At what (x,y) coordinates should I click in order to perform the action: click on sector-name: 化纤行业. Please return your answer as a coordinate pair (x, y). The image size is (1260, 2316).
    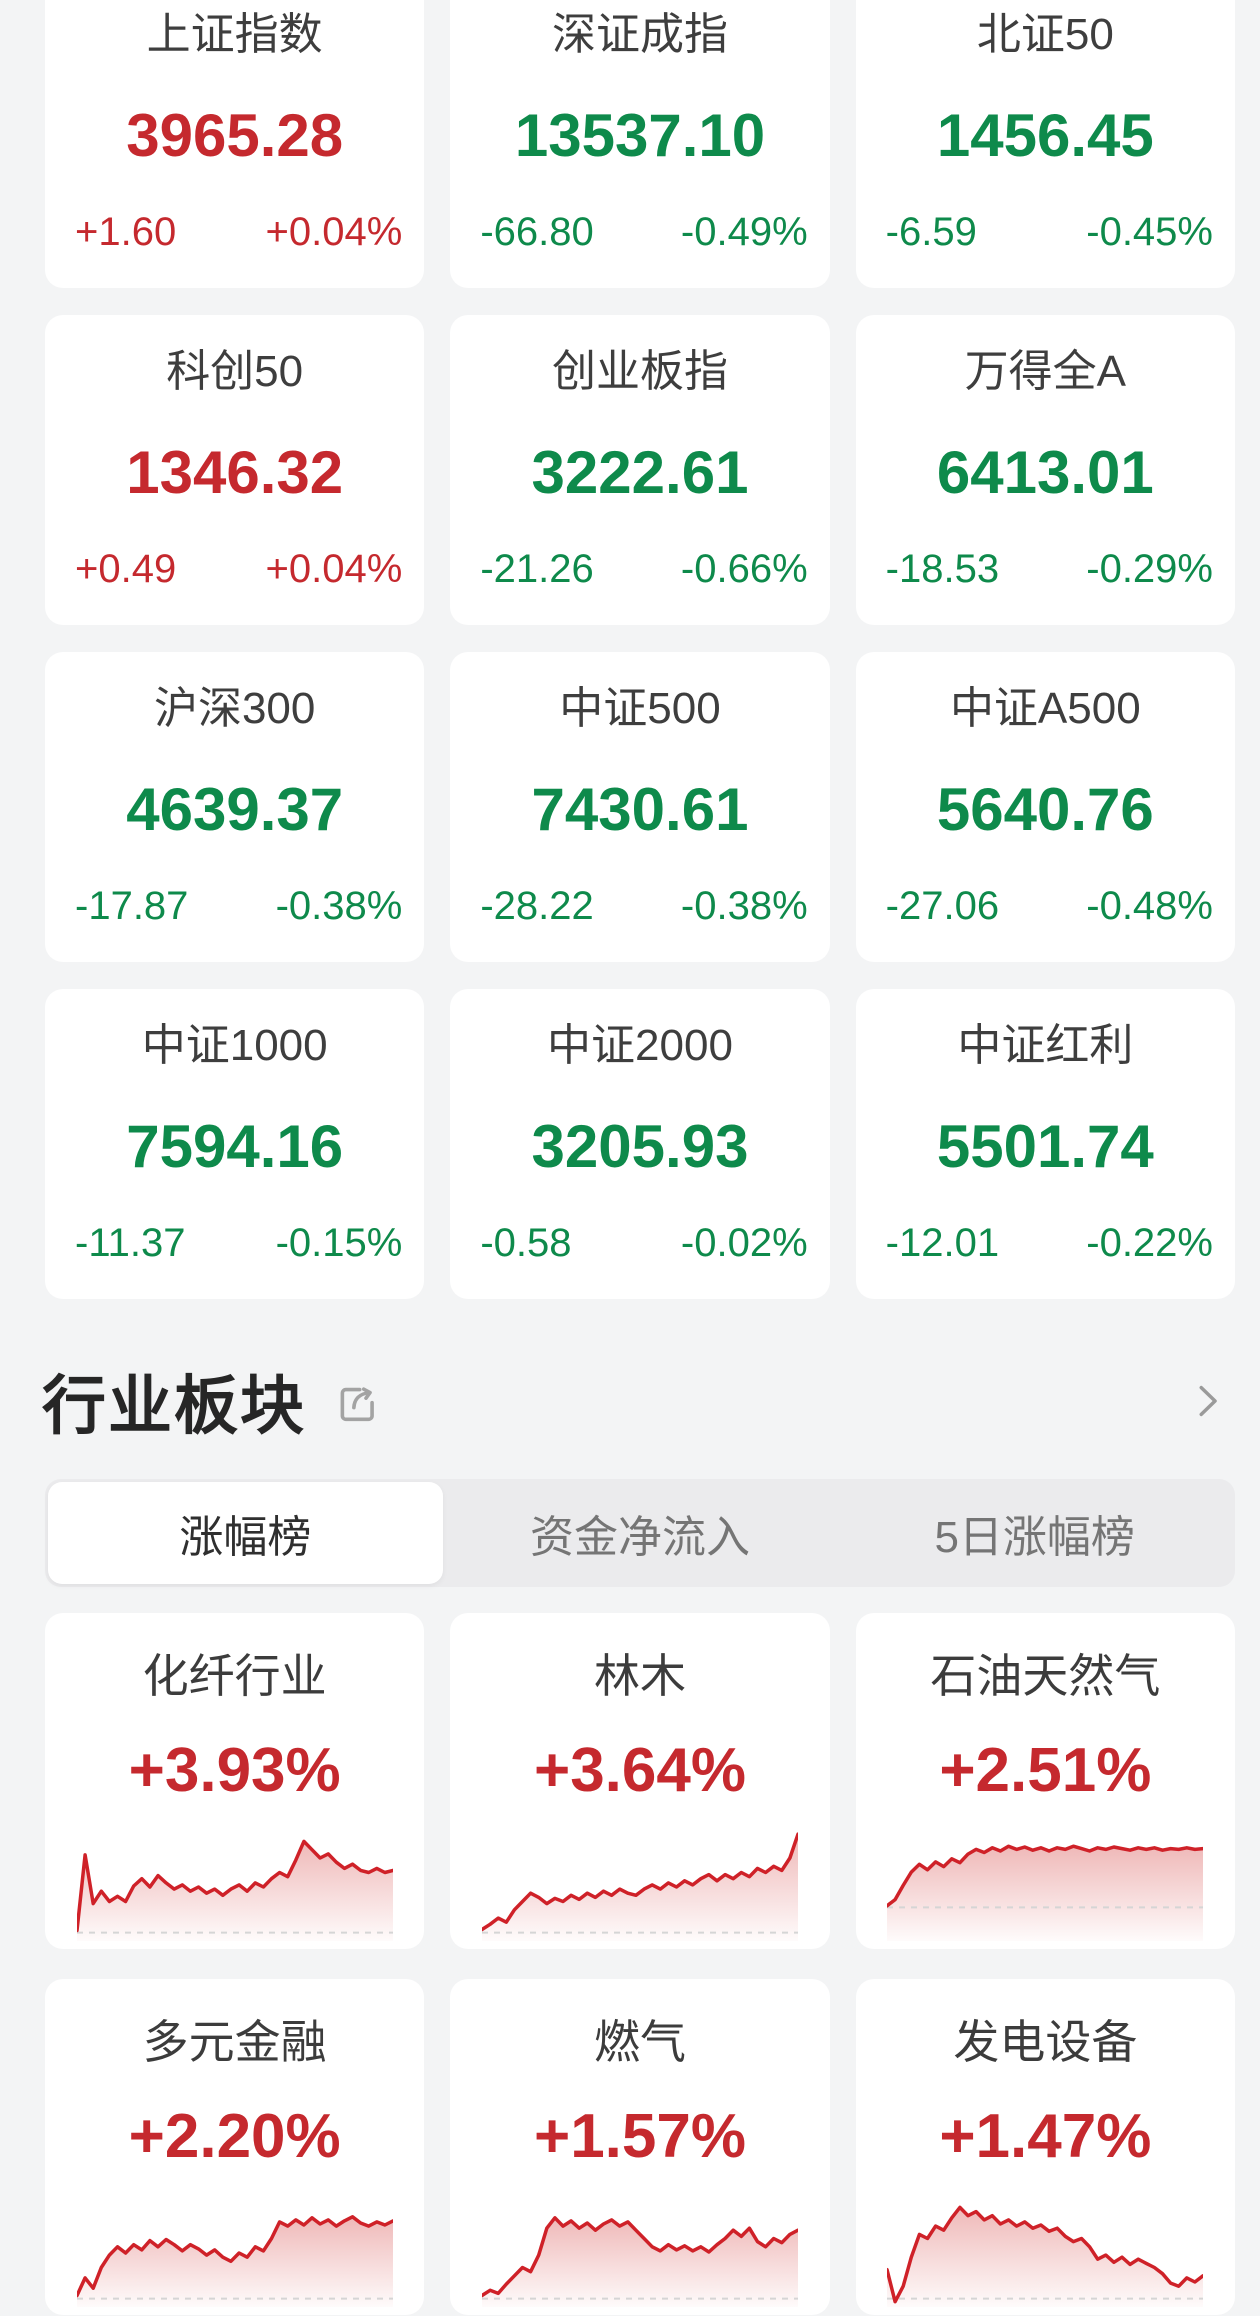
    Looking at the image, I should click on (234, 1676).